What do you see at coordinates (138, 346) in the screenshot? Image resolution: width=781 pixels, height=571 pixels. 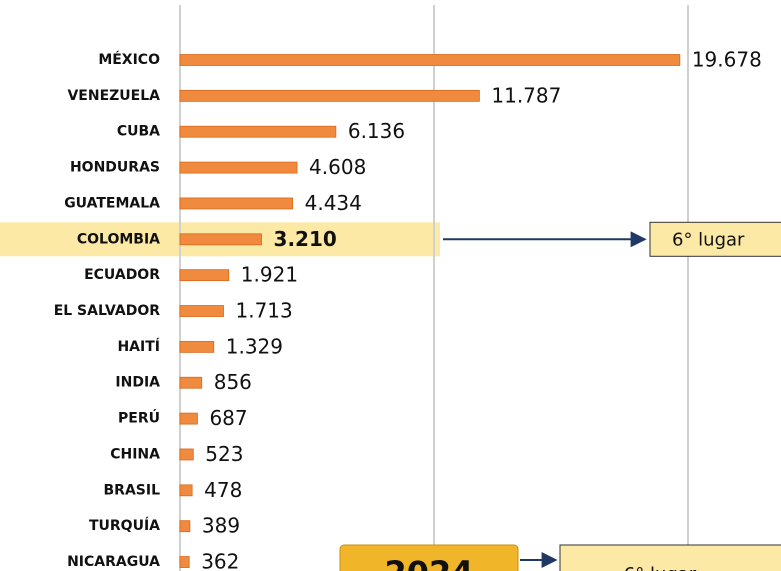 I see `category-label: HAITÍ` at bounding box center [138, 346].